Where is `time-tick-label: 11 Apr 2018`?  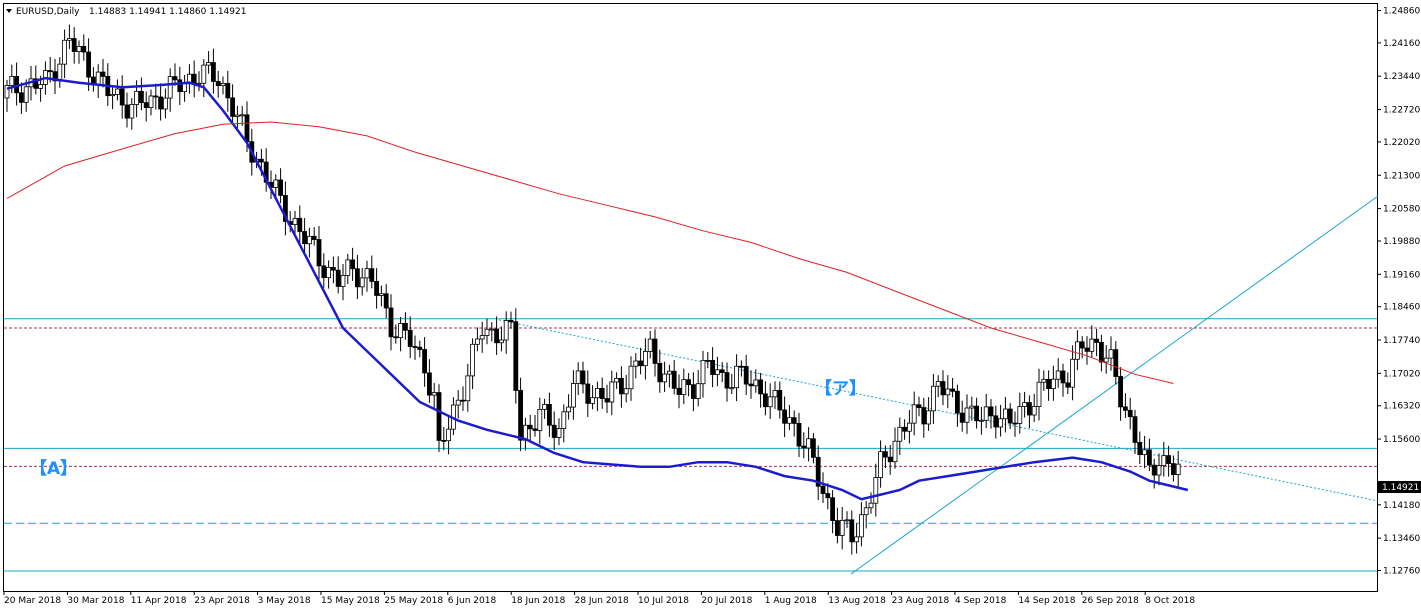 time-tick-label: 11 Apr 2018 is located at coordinates (159, 601).